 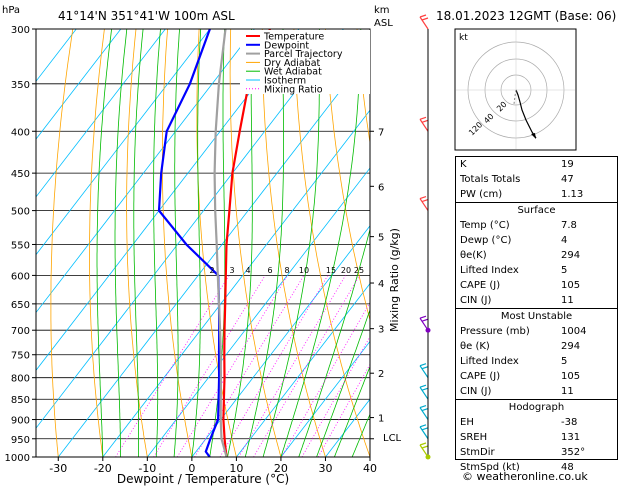 What do you see at coordinates (231, 270) in the screenshot?
I see `mixing-ratio-label: 3` at bounding box center [231, 270].